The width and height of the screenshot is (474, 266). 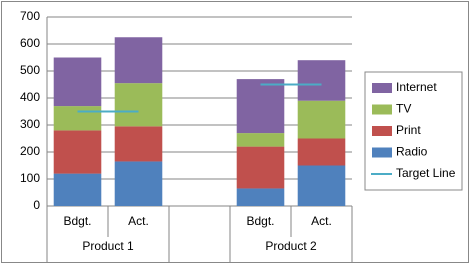 I want to click on legend-label: TV, so click(x=403, y=109).